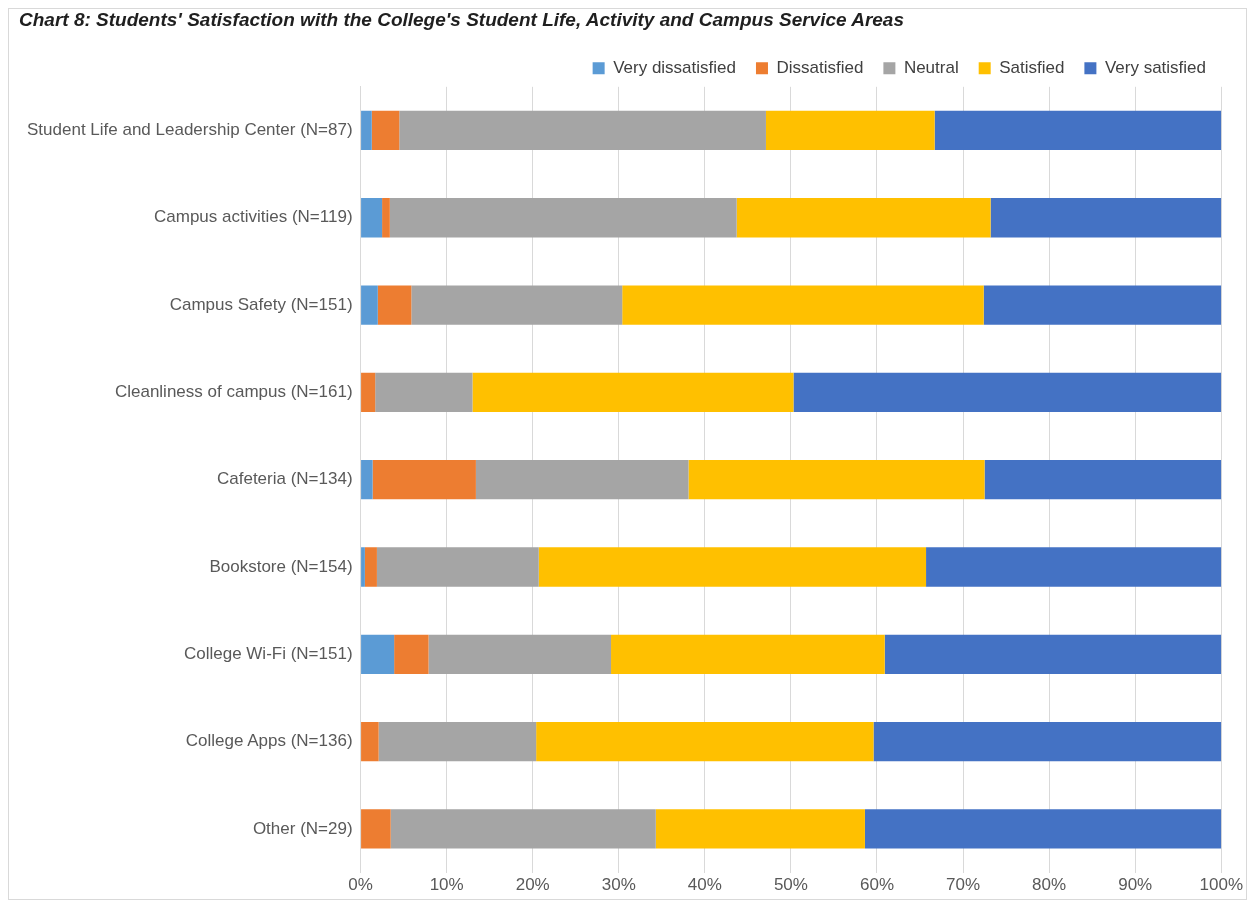 The image size is (1255, 912). What do you see at coordinates (360, 885) in the screenshot?
I see `x-tick-label: 0%` at bounding box center [360, 885].